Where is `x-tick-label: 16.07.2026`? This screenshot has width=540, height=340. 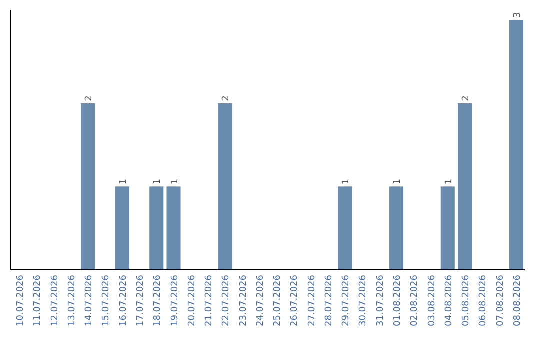
x-tick-label: 16.07.2026 is located at coordinates (123, 300).